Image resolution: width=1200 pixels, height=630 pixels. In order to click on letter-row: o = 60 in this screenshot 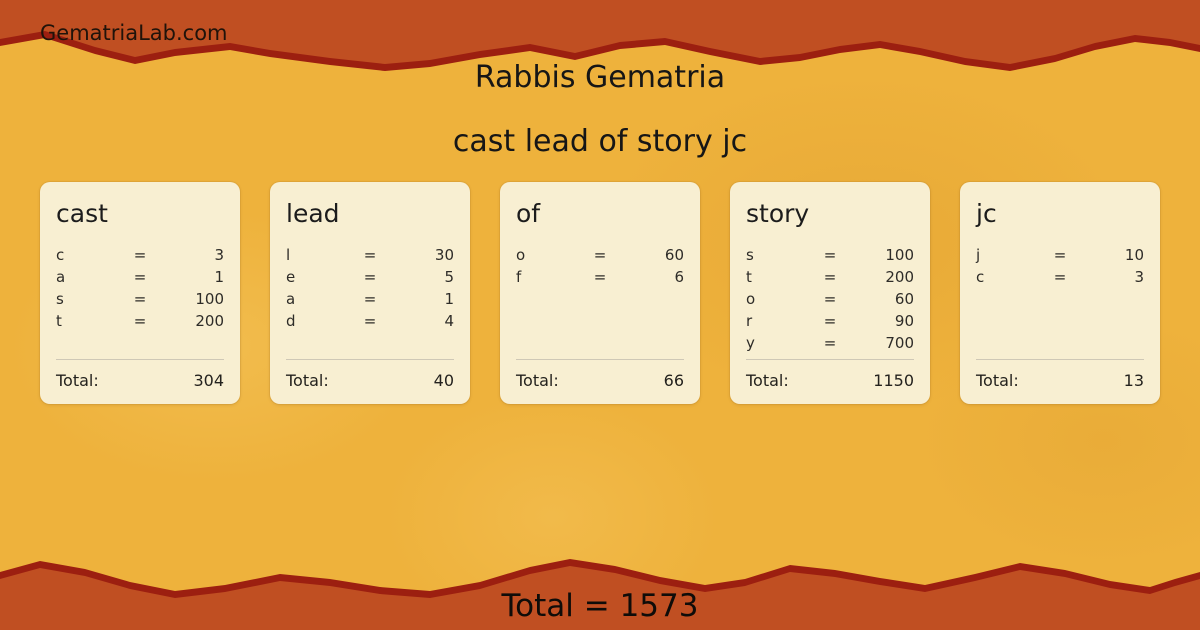, I will do `click(600, 255)`.